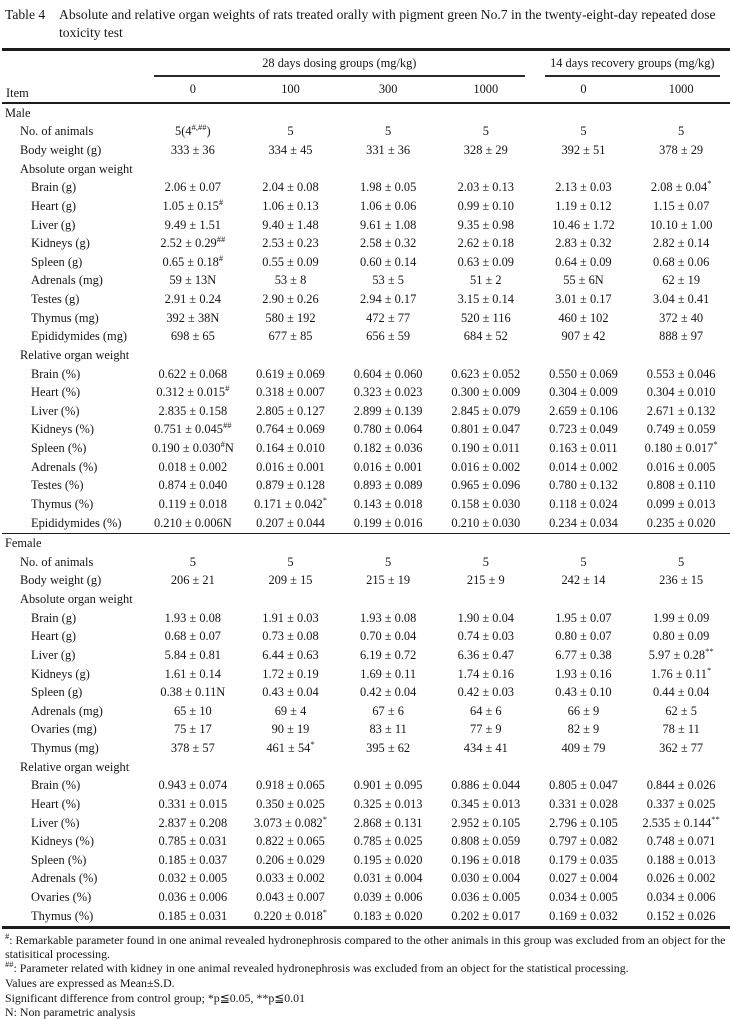 This screenshot has height=1019, width=732. Describe the element at coordinates (70, 1012) in the screenshot. I see `footnote-line: N: Non parametric analysis` at that location.